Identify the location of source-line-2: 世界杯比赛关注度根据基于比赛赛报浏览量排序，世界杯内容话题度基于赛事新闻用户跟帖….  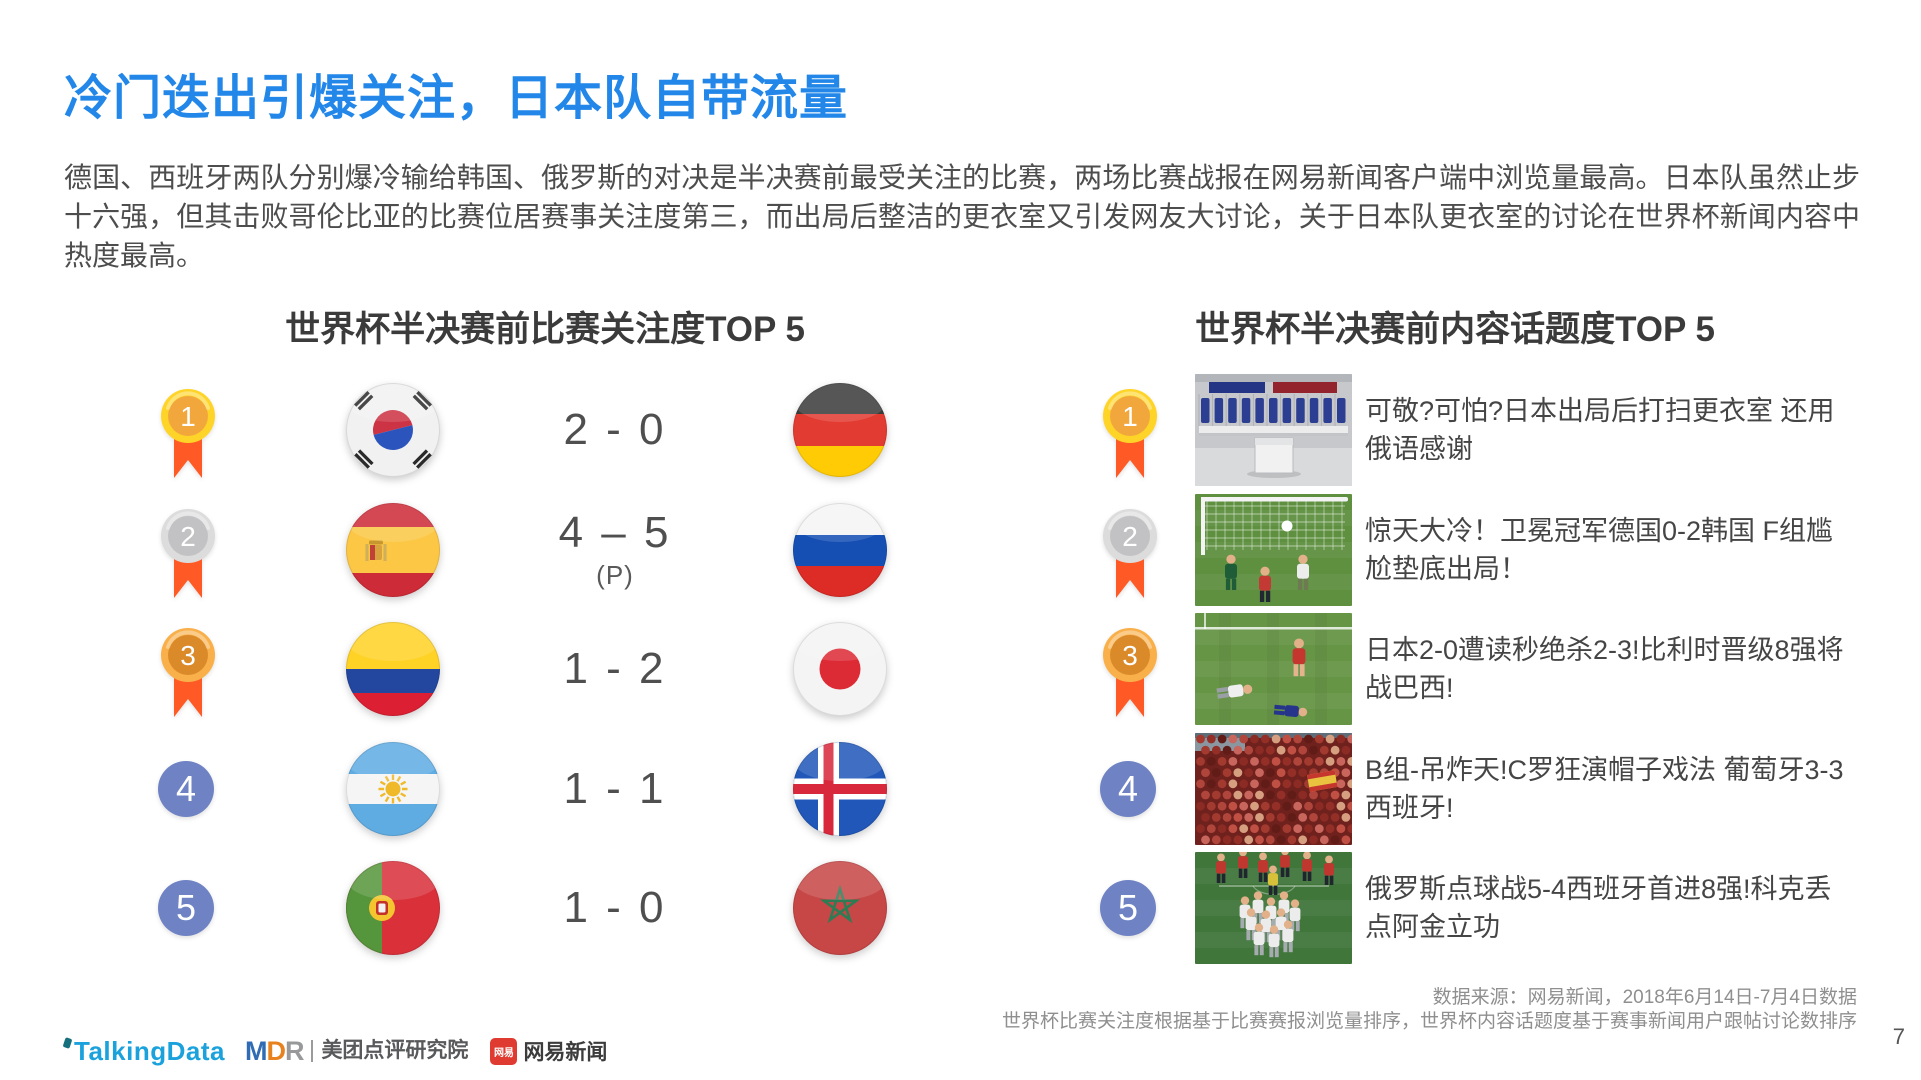
(1429, 1021).